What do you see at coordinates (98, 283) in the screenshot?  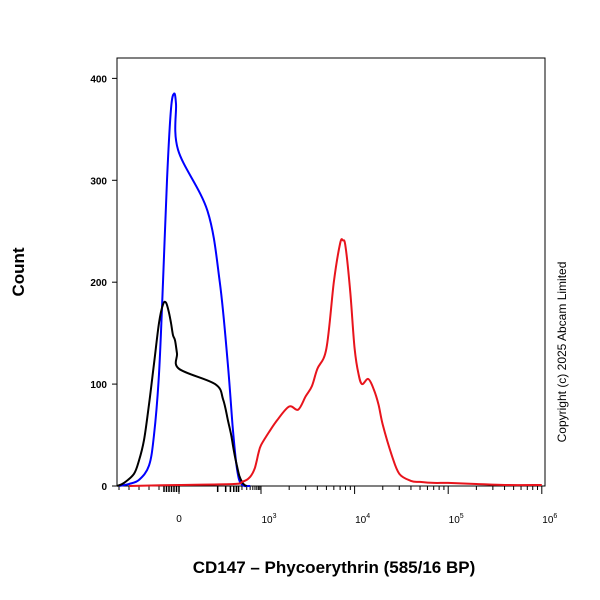 I see `y-tick-label-200: 200` at bounding box center [98, 283].